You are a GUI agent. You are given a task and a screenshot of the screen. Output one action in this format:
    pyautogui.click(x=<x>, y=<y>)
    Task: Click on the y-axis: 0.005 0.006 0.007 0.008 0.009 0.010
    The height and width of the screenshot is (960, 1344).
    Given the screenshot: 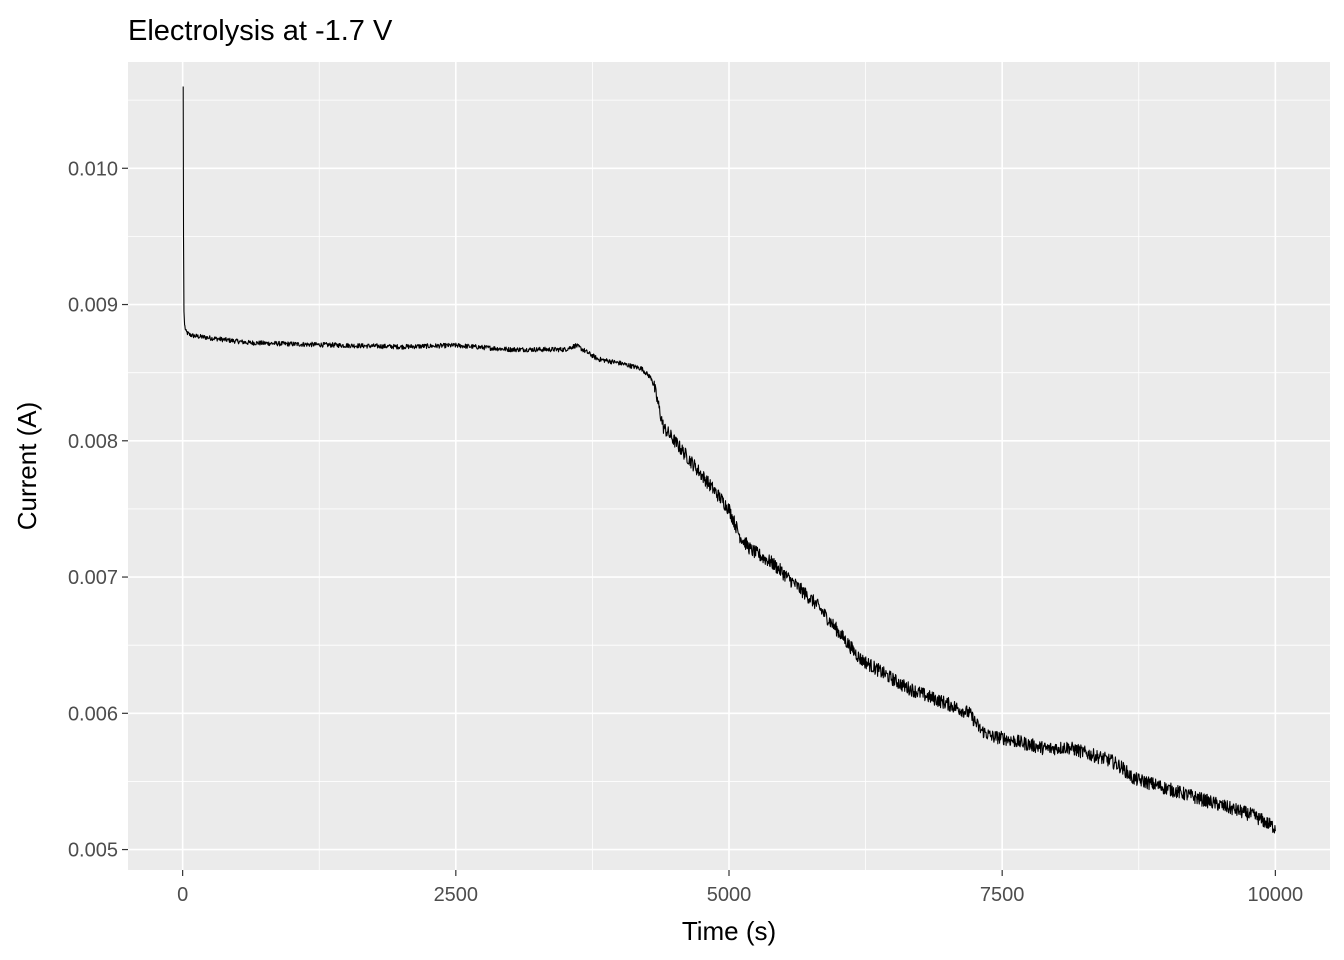 What is the action you would take?
    pyautogui.click(x=98, y=510)
    